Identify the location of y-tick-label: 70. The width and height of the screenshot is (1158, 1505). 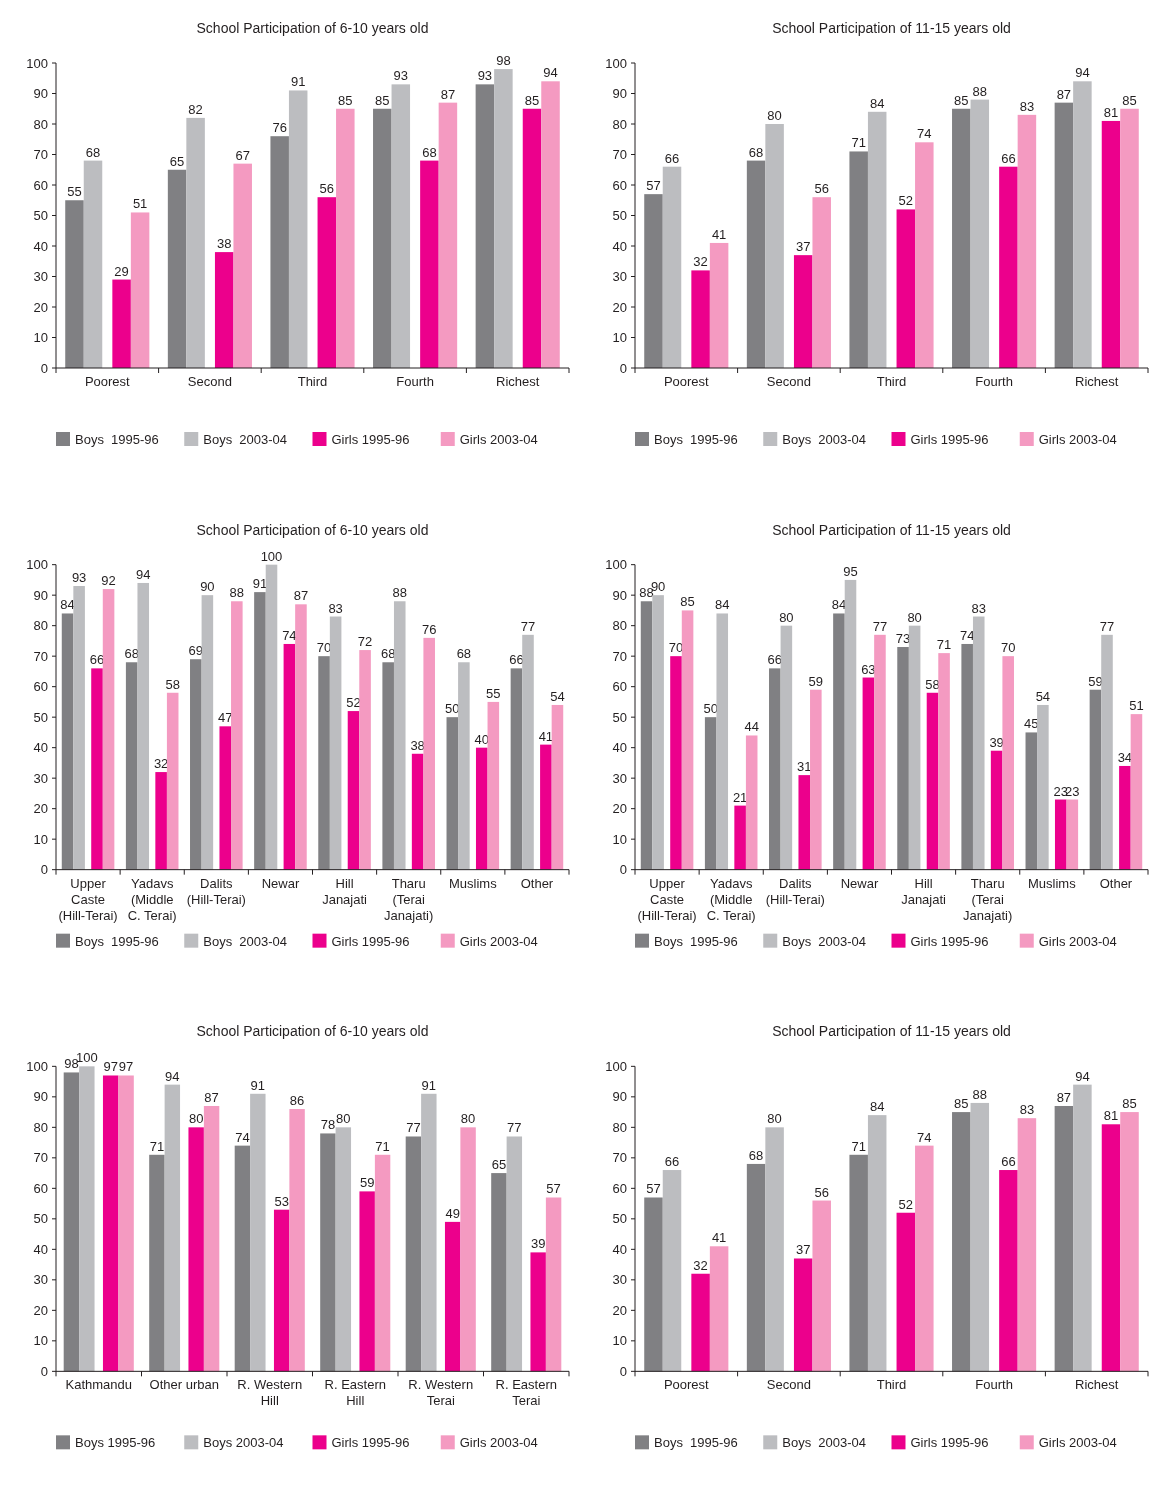
(40, 154).